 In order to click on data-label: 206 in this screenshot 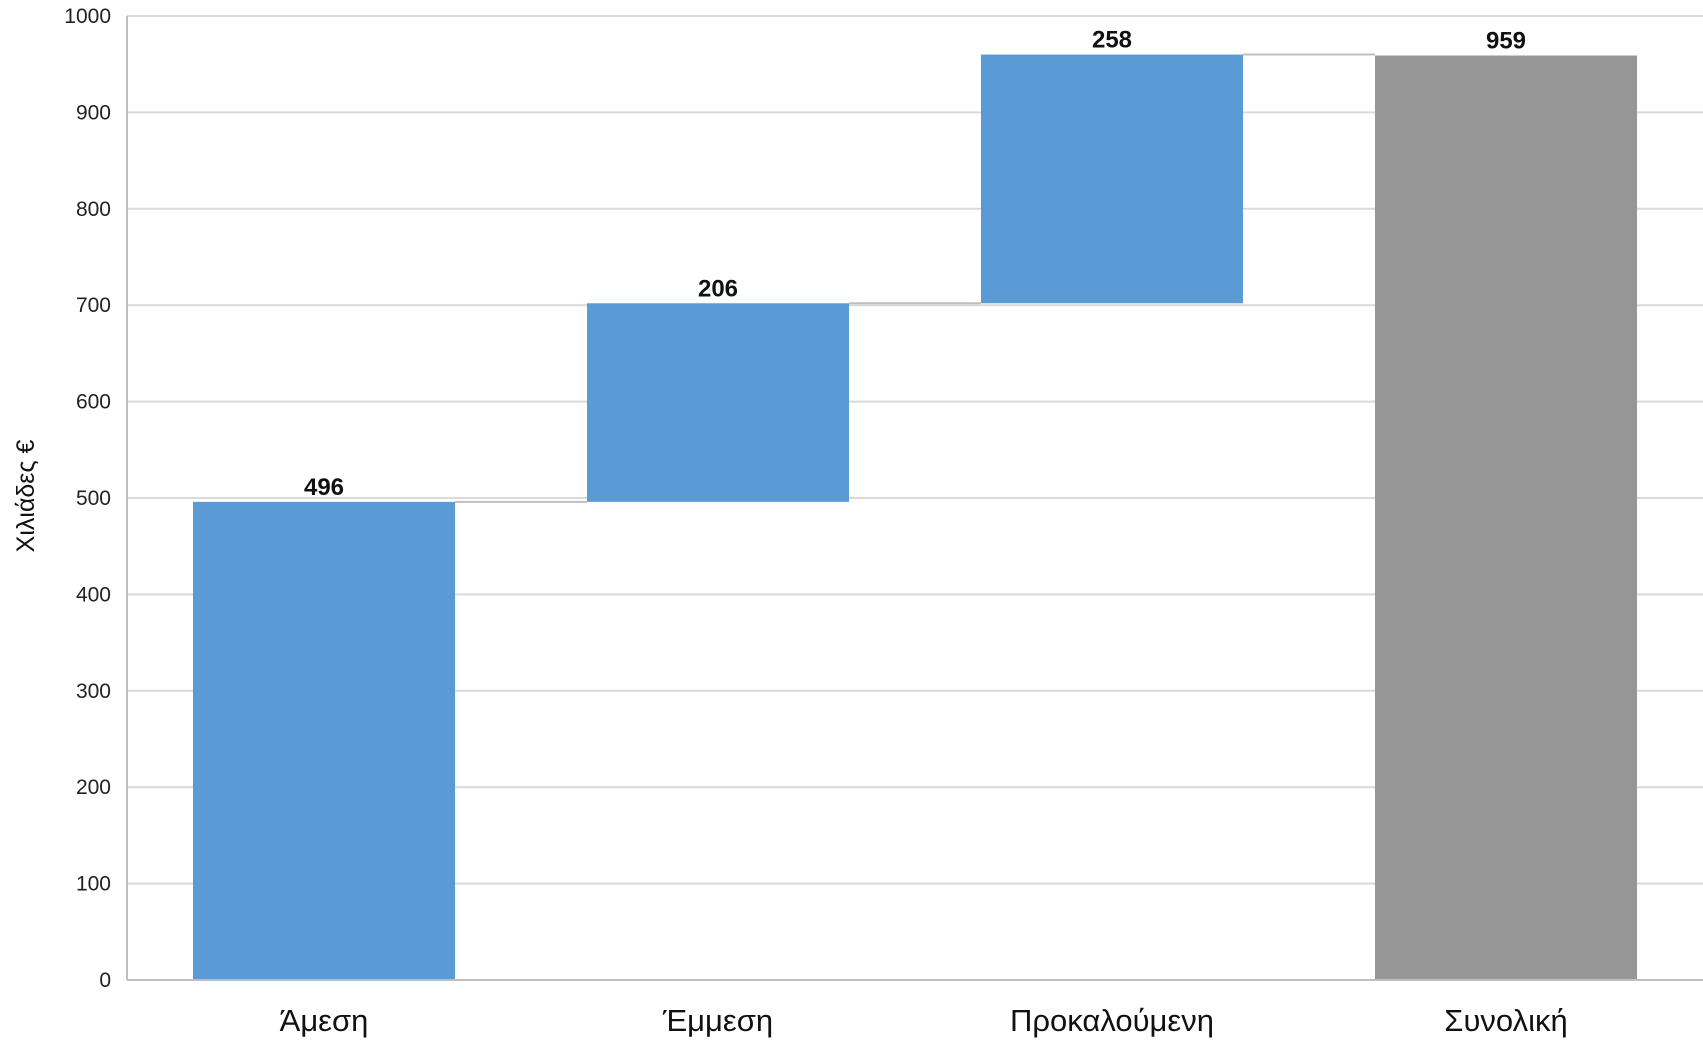, I will do `click(718, 288)`.